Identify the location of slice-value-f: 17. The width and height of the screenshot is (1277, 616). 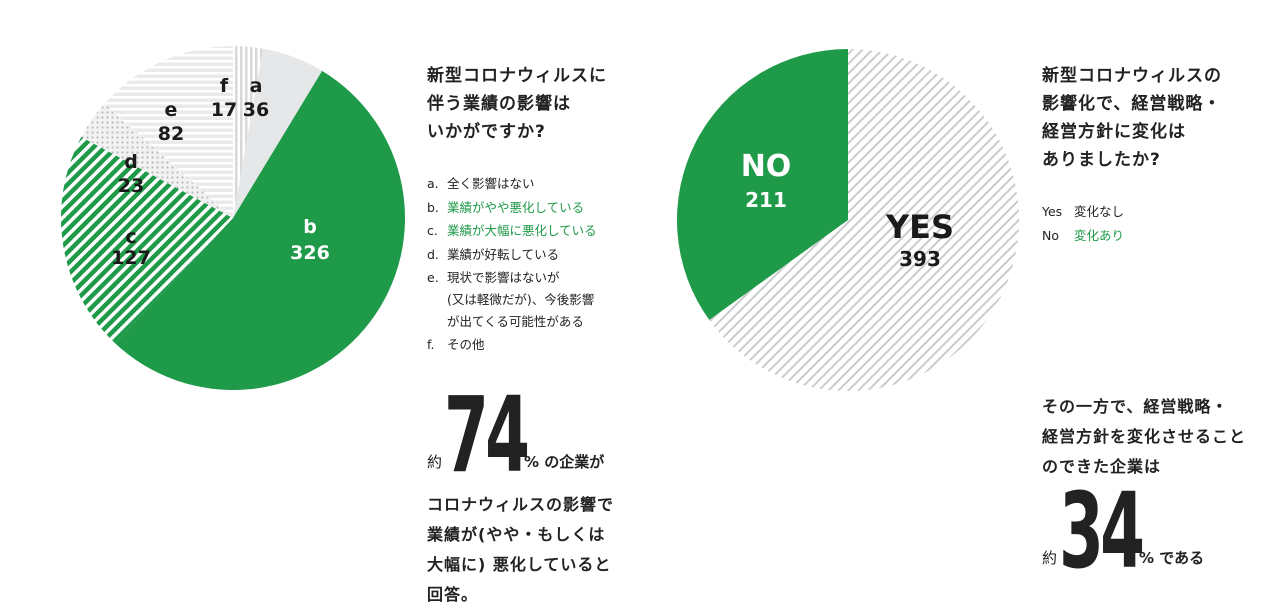
(224, 110).